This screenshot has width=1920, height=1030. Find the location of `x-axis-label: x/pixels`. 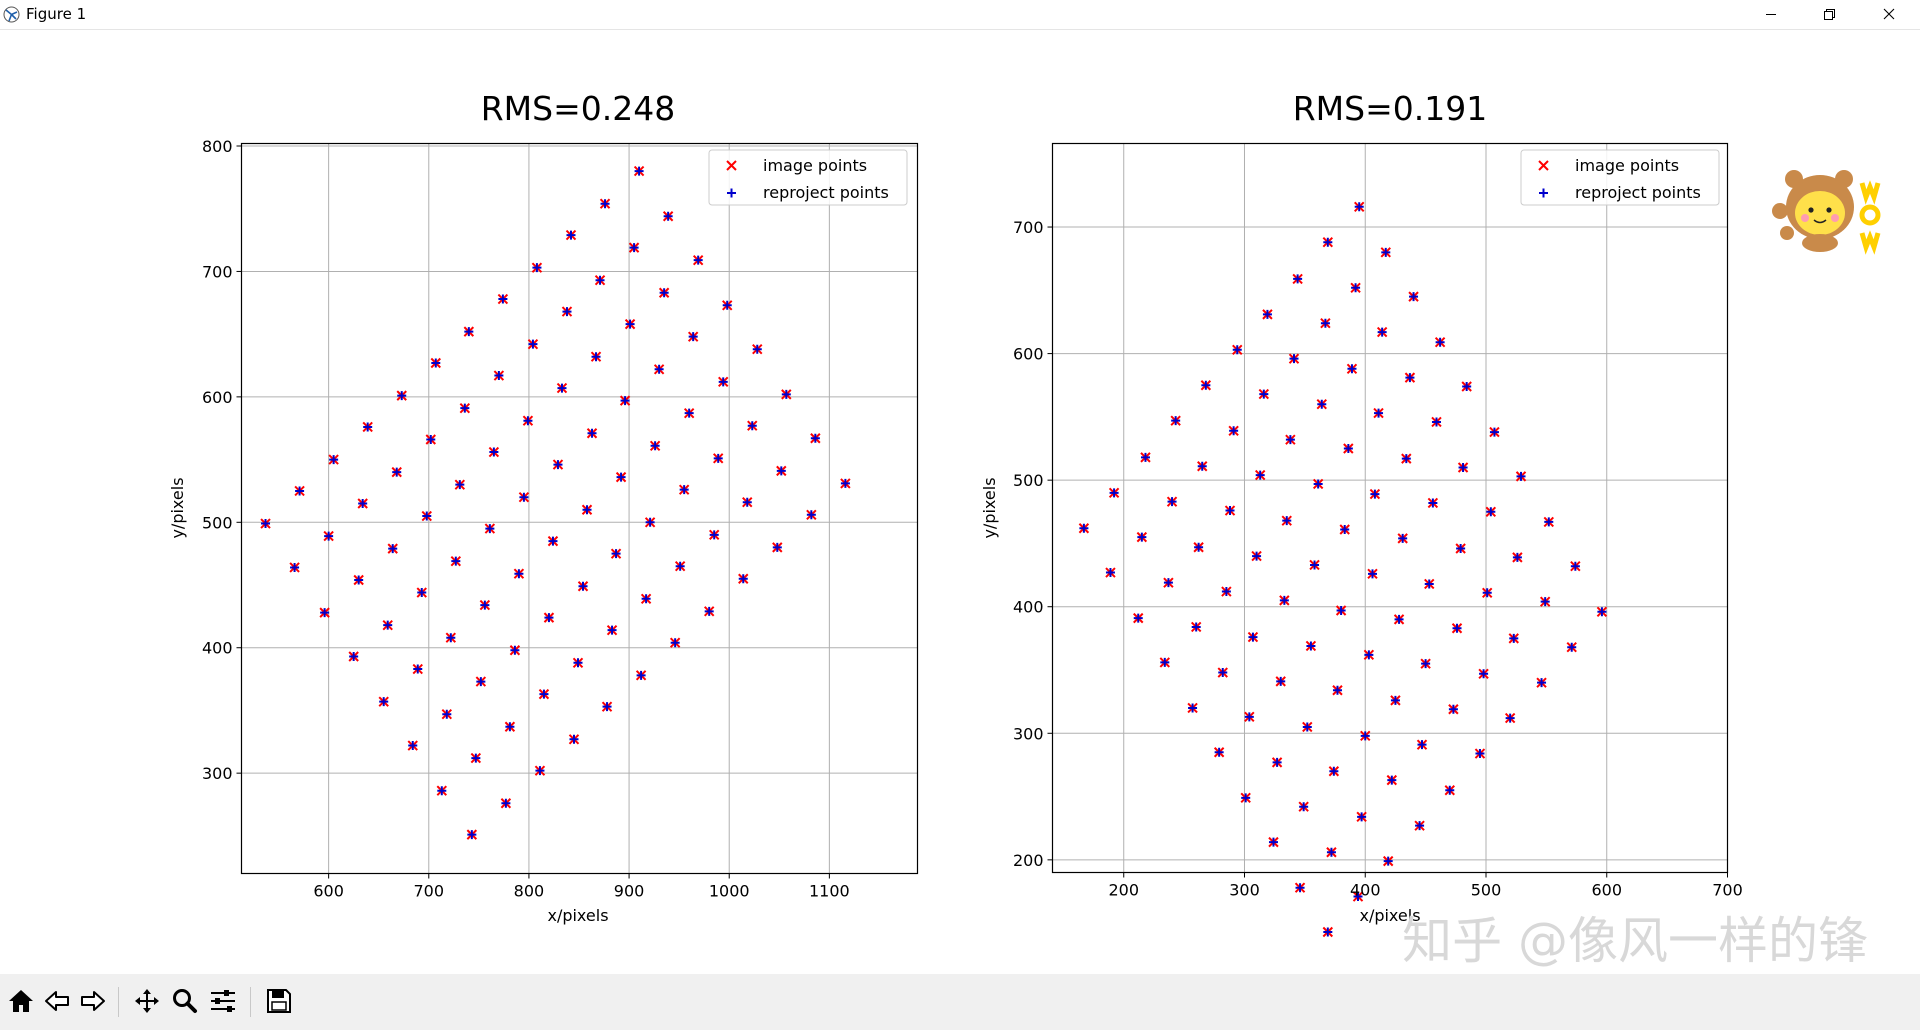

x-axis-label: x/pixels is located at coordinates (1389, 915).